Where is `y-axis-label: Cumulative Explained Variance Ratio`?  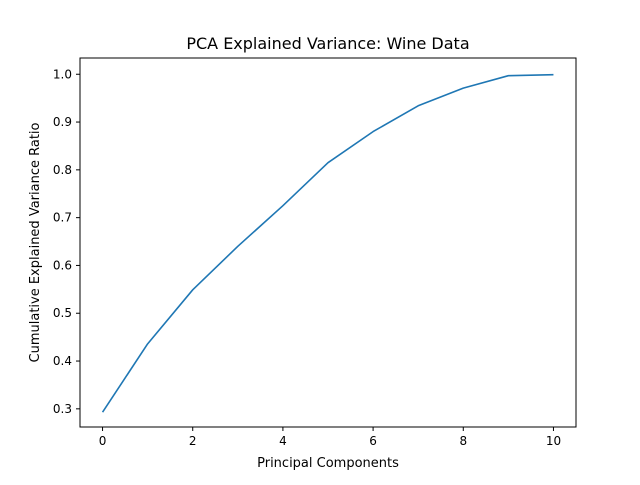
y-axis-label: Cumulative Explained Variance Ratio is located at coordinates (35, 242).